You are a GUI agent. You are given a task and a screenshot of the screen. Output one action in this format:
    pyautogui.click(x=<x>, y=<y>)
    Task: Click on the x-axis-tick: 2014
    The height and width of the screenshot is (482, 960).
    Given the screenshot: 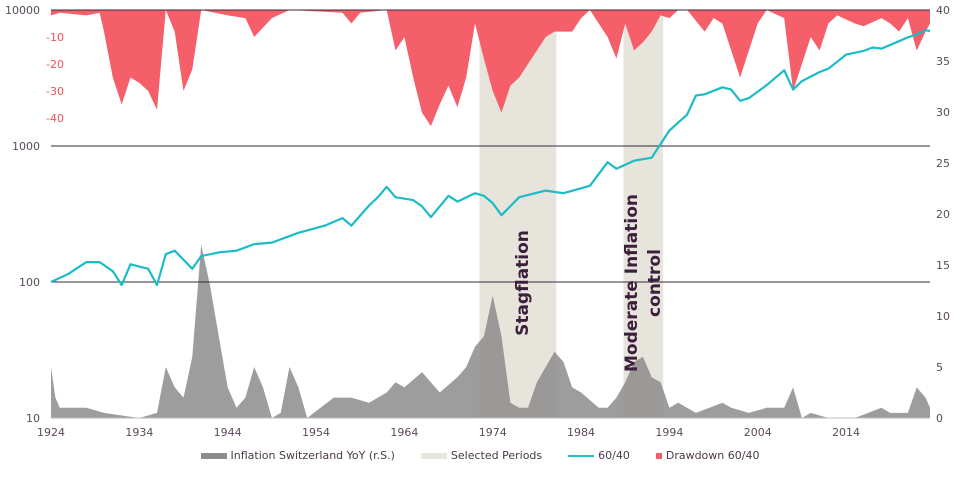 What is the action you would take?
    pyautogui.click(x=846, y=432)
    